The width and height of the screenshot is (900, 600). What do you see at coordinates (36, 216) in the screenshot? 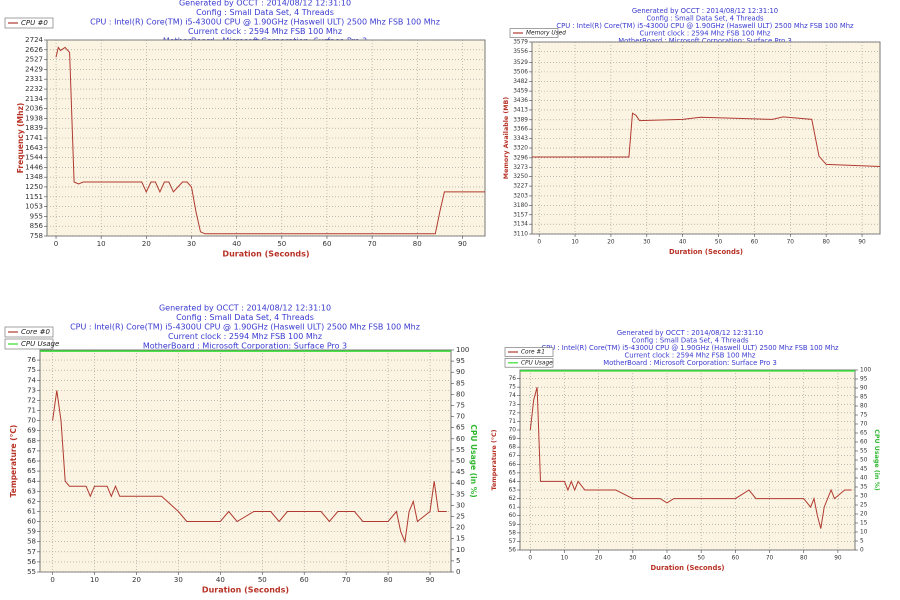
I see `y-tick-label: 955` at bounding box center [36, 216].